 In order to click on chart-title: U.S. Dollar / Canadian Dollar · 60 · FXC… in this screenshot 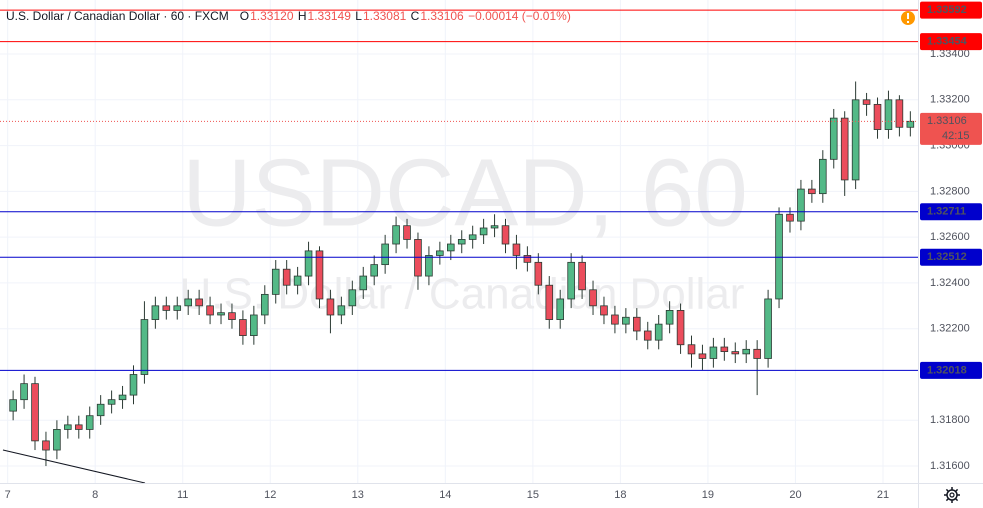, I will do `click(117, 16)`.